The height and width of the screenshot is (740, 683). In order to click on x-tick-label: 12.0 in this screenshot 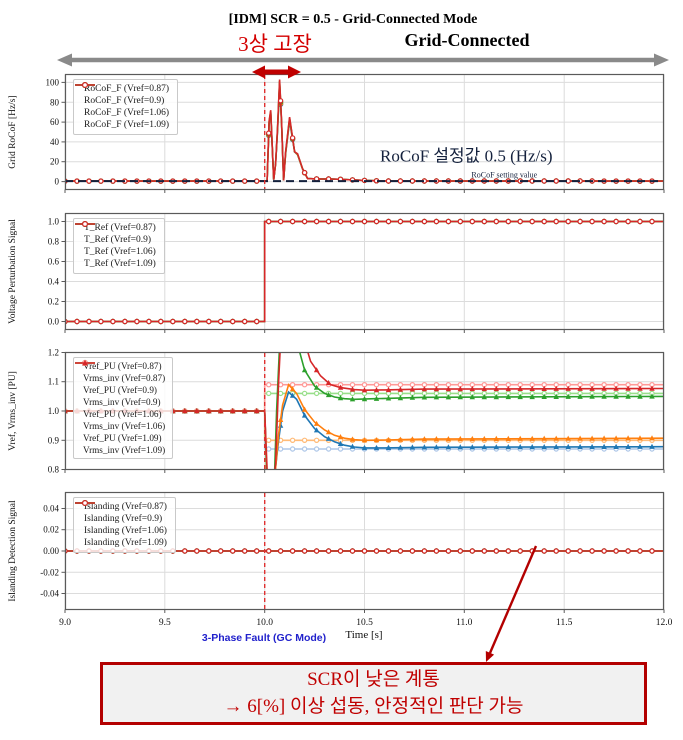, I will do `click(664, 623)`.